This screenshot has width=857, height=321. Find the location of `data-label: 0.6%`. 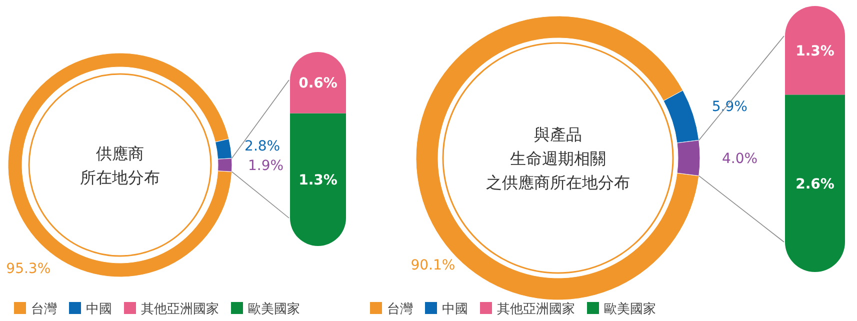

data-label: 0.6% is located at coordinates (318, 84).